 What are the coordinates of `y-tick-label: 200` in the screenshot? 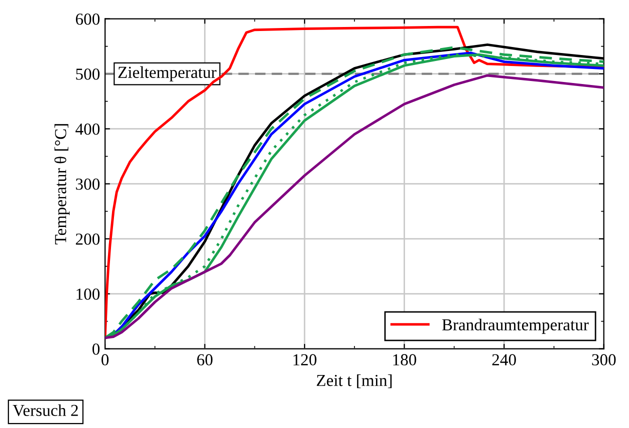 It's located at (88, 239).